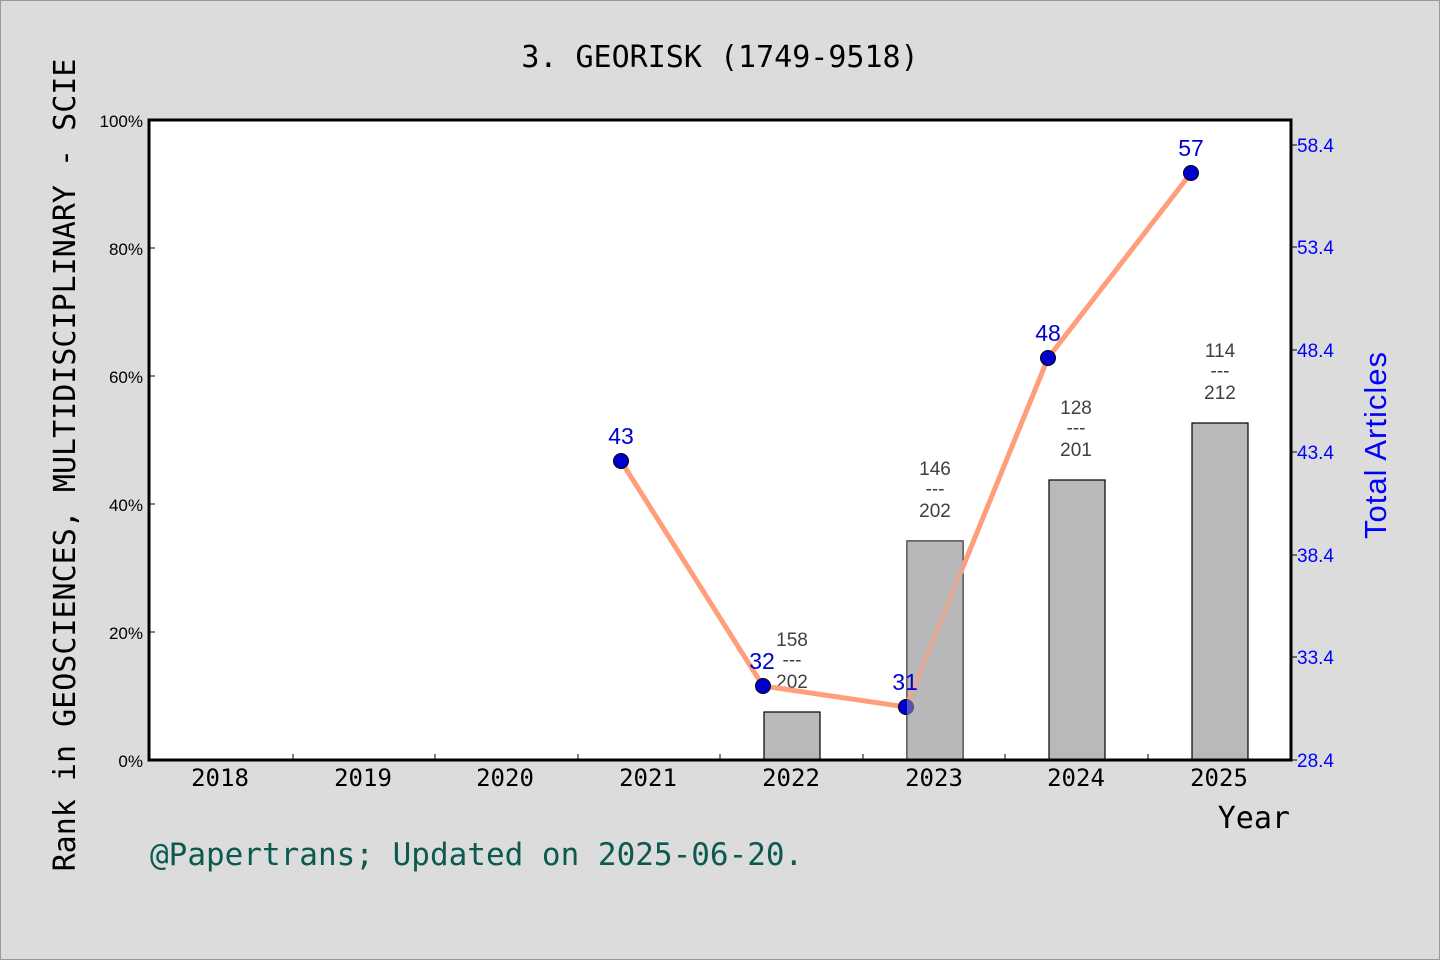 The height and width of the screenshot is (960, 1440). What do you see at coordinates (220, 778) in the screenshot?
I see `x-tick-2018: 2018` at bounding box center [220, 778].